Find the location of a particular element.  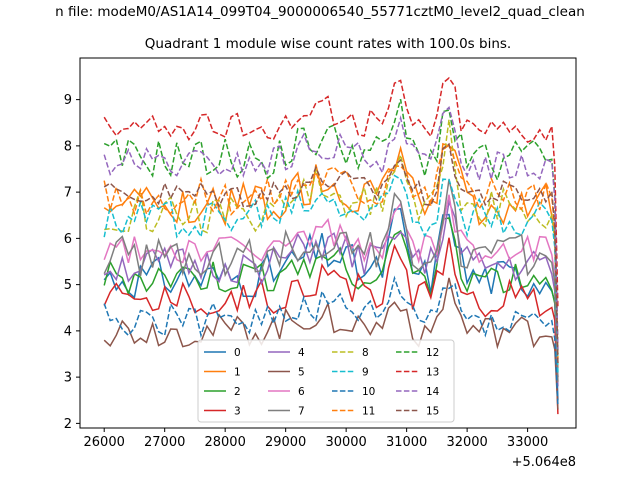

x-tick-label: 27000 is located at coordinates (164, 442).